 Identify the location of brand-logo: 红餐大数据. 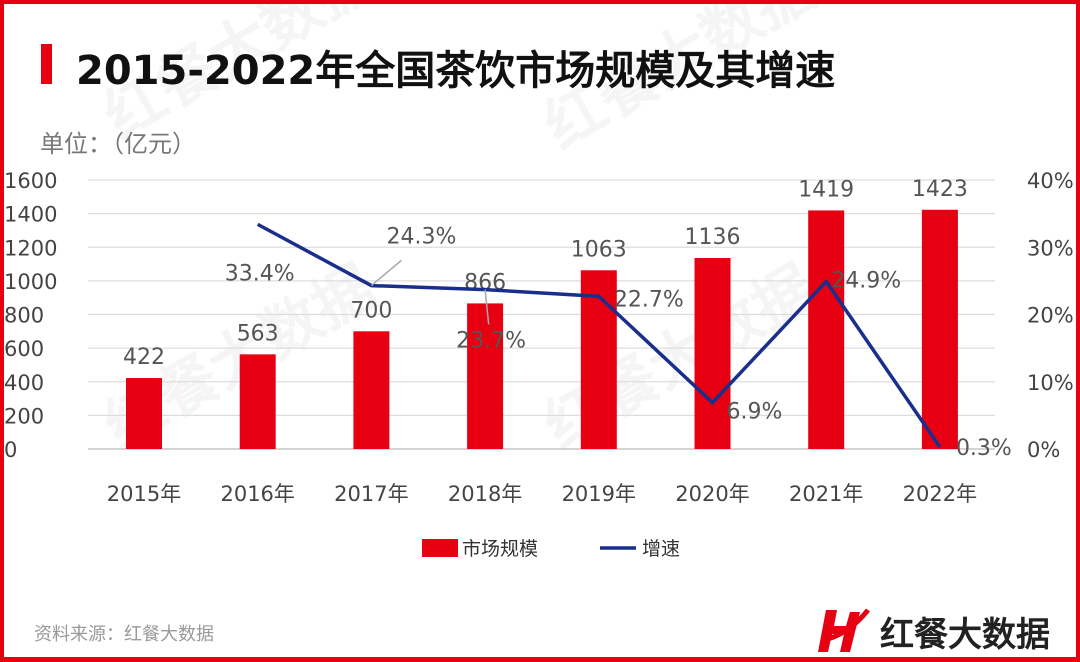
(927, 631).